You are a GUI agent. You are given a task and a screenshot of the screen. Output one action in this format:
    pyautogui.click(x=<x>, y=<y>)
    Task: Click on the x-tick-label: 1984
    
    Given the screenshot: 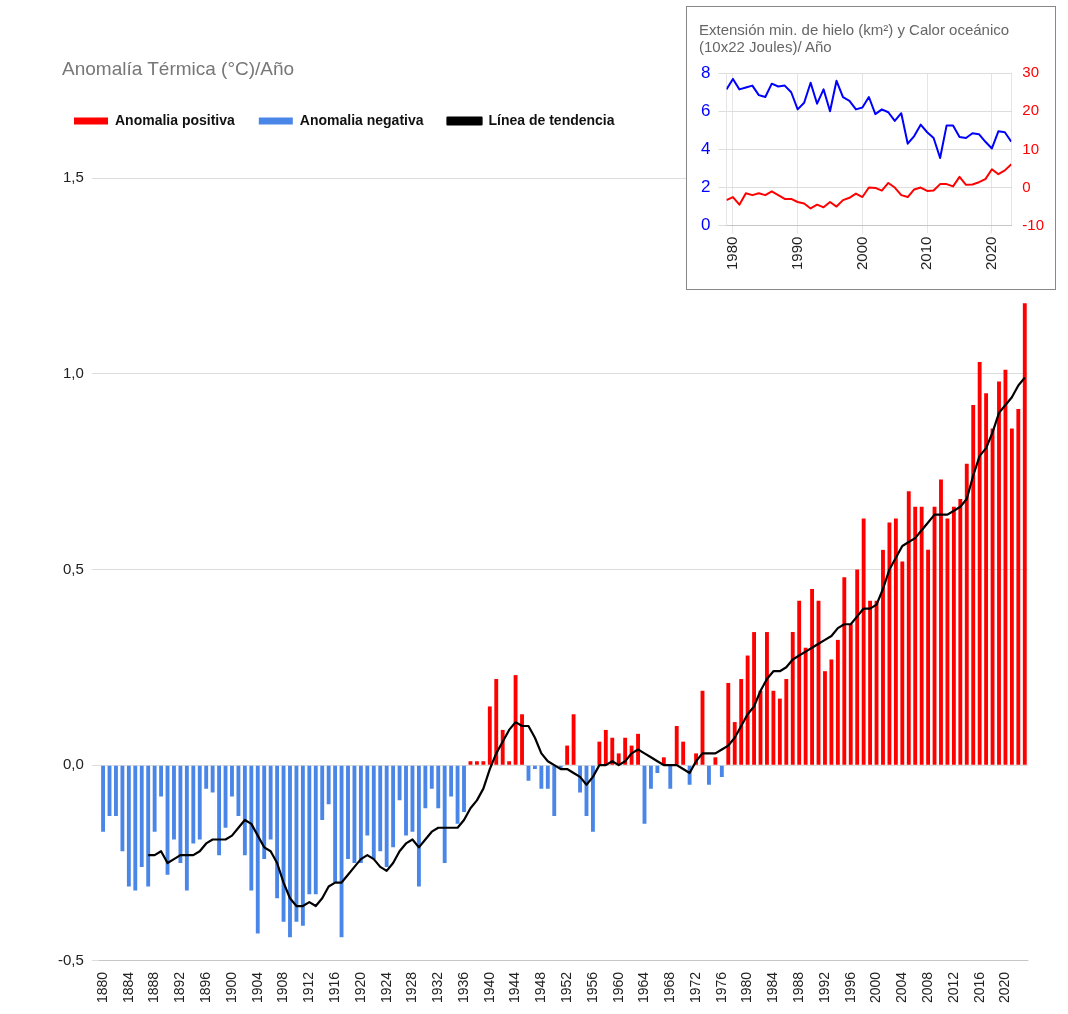 What is the action you would take?
    pyautogui.click(x=772, y=987)
    